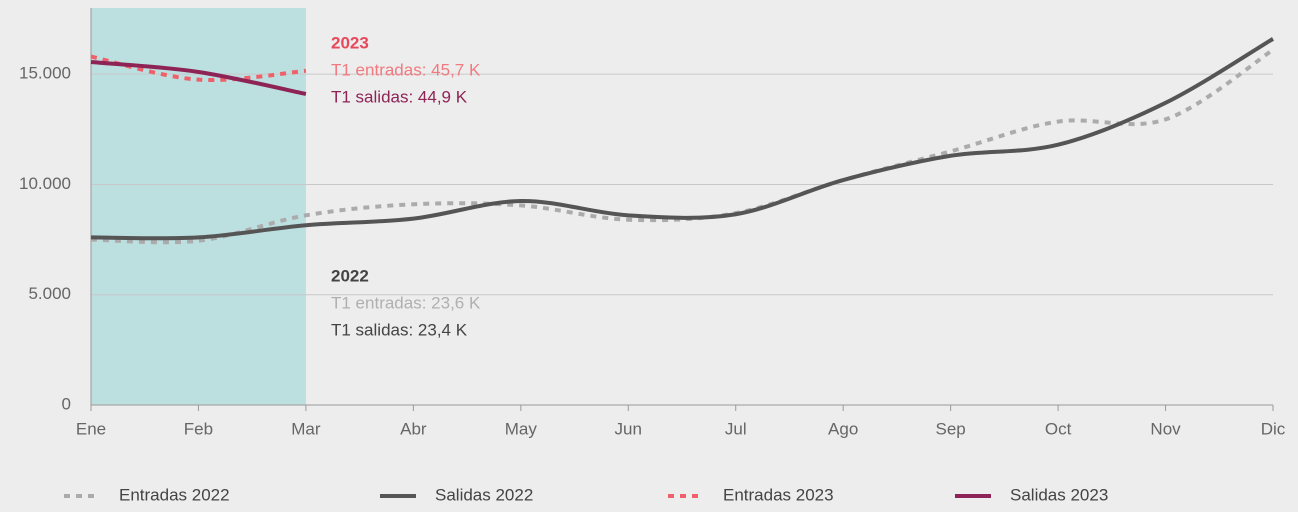  Describe the element at coordinates (198, 78) in the screenshot. I see `series-line` at that location.